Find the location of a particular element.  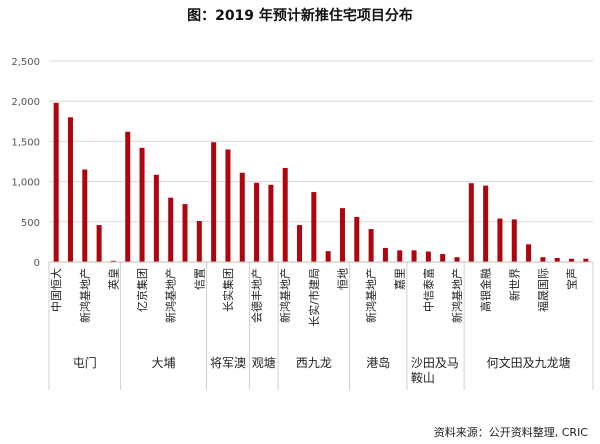

y-tick-label: 0 is located at coordinates (37, 263).